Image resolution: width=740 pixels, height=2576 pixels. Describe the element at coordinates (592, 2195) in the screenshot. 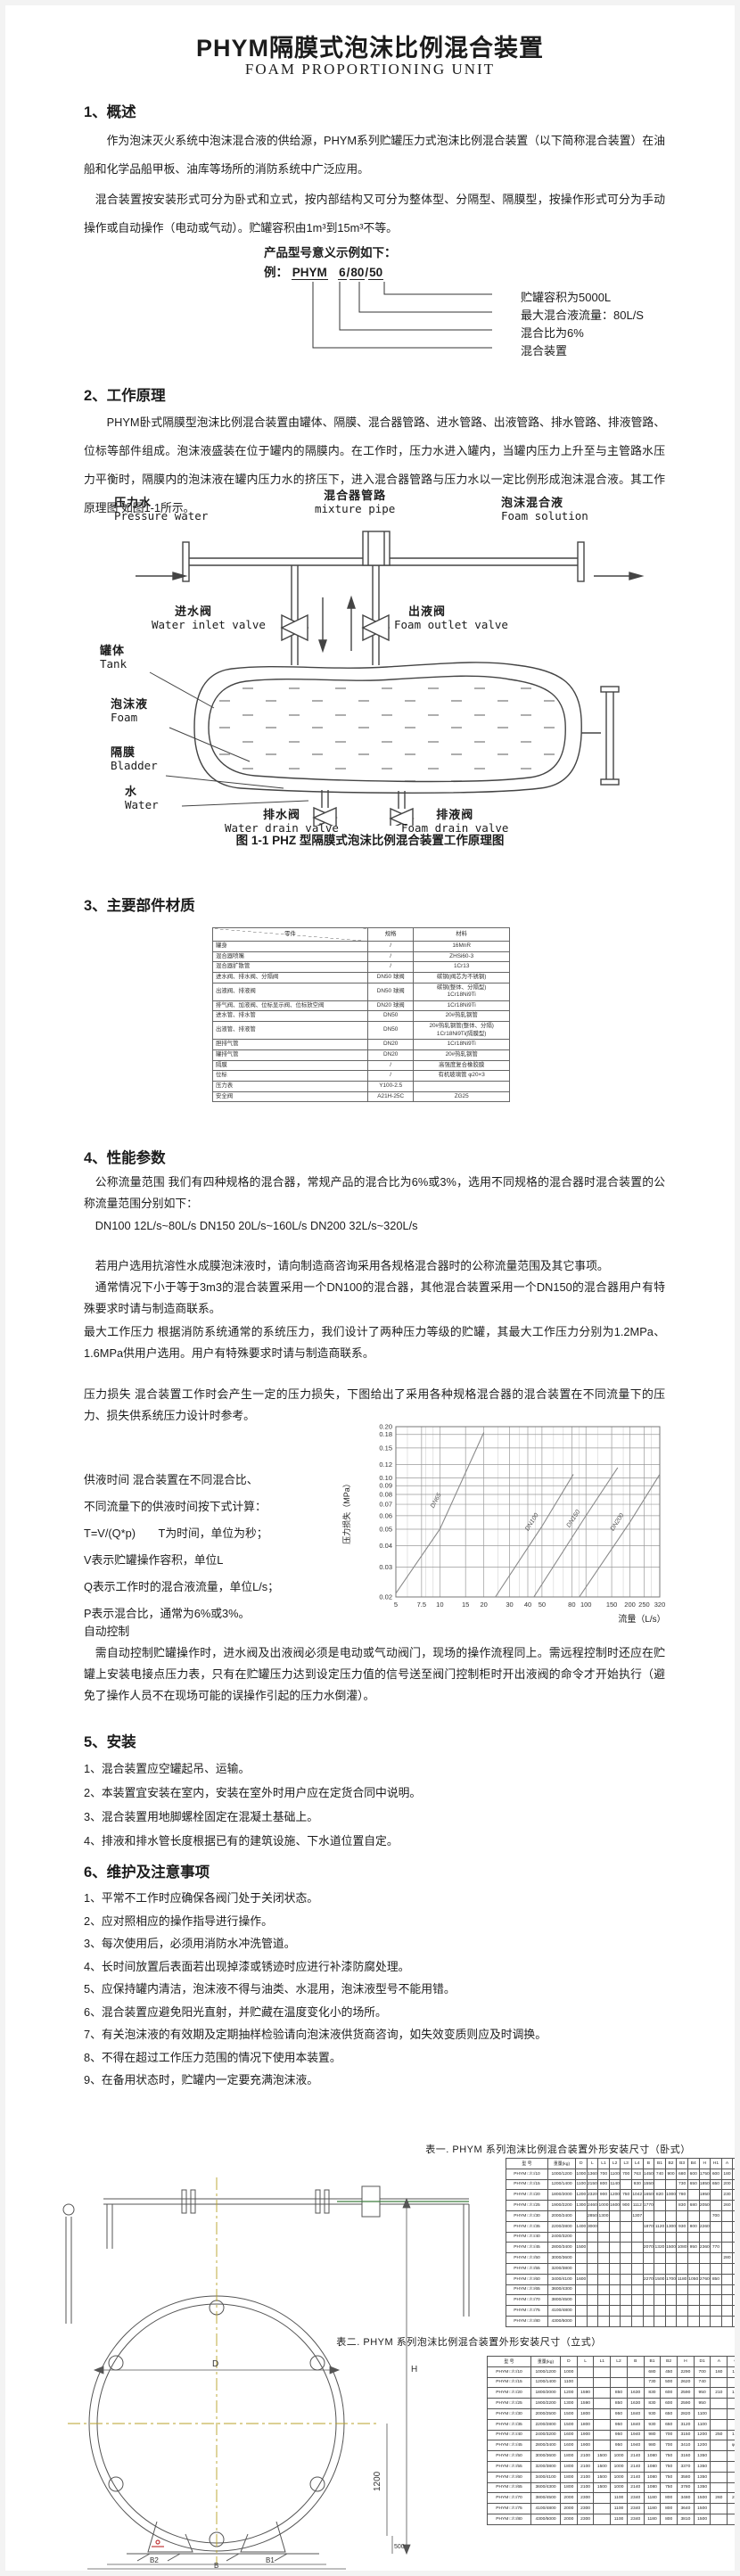

I see `table-cell: 2320` at that location.